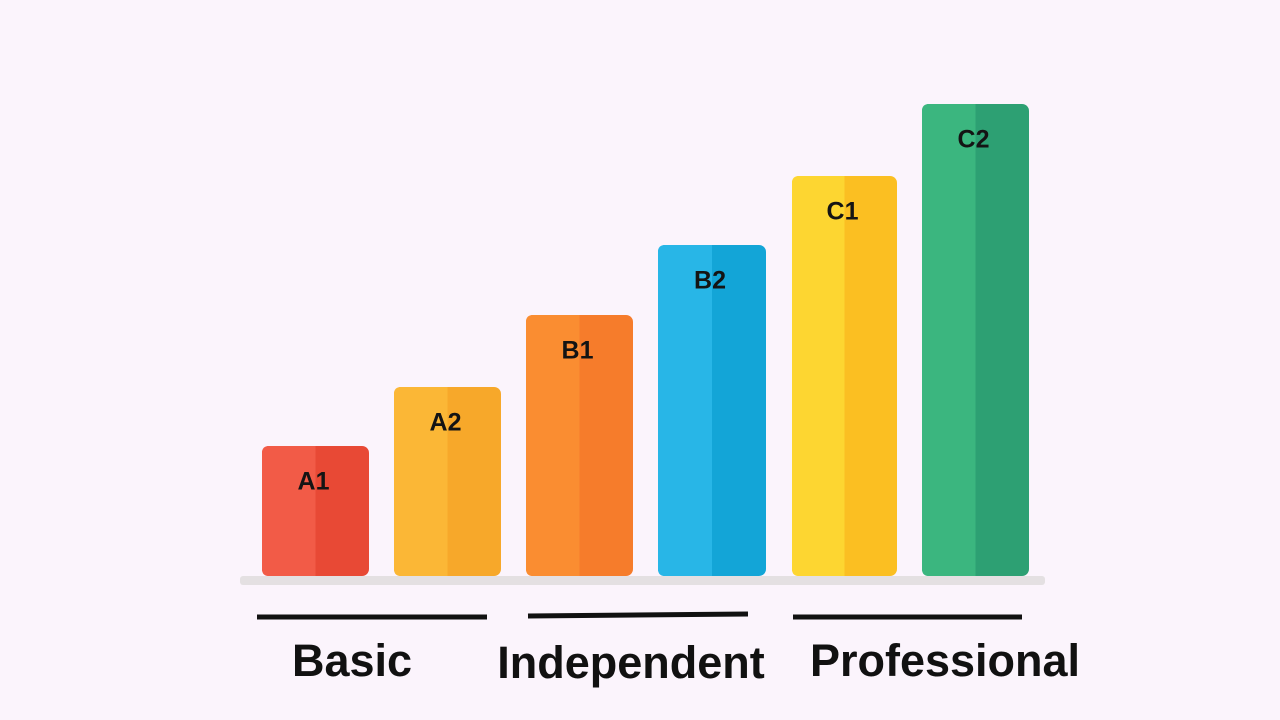 This screenshot has width=1280, height=720. I want to click on bar-label: B1, so click(578, 351).